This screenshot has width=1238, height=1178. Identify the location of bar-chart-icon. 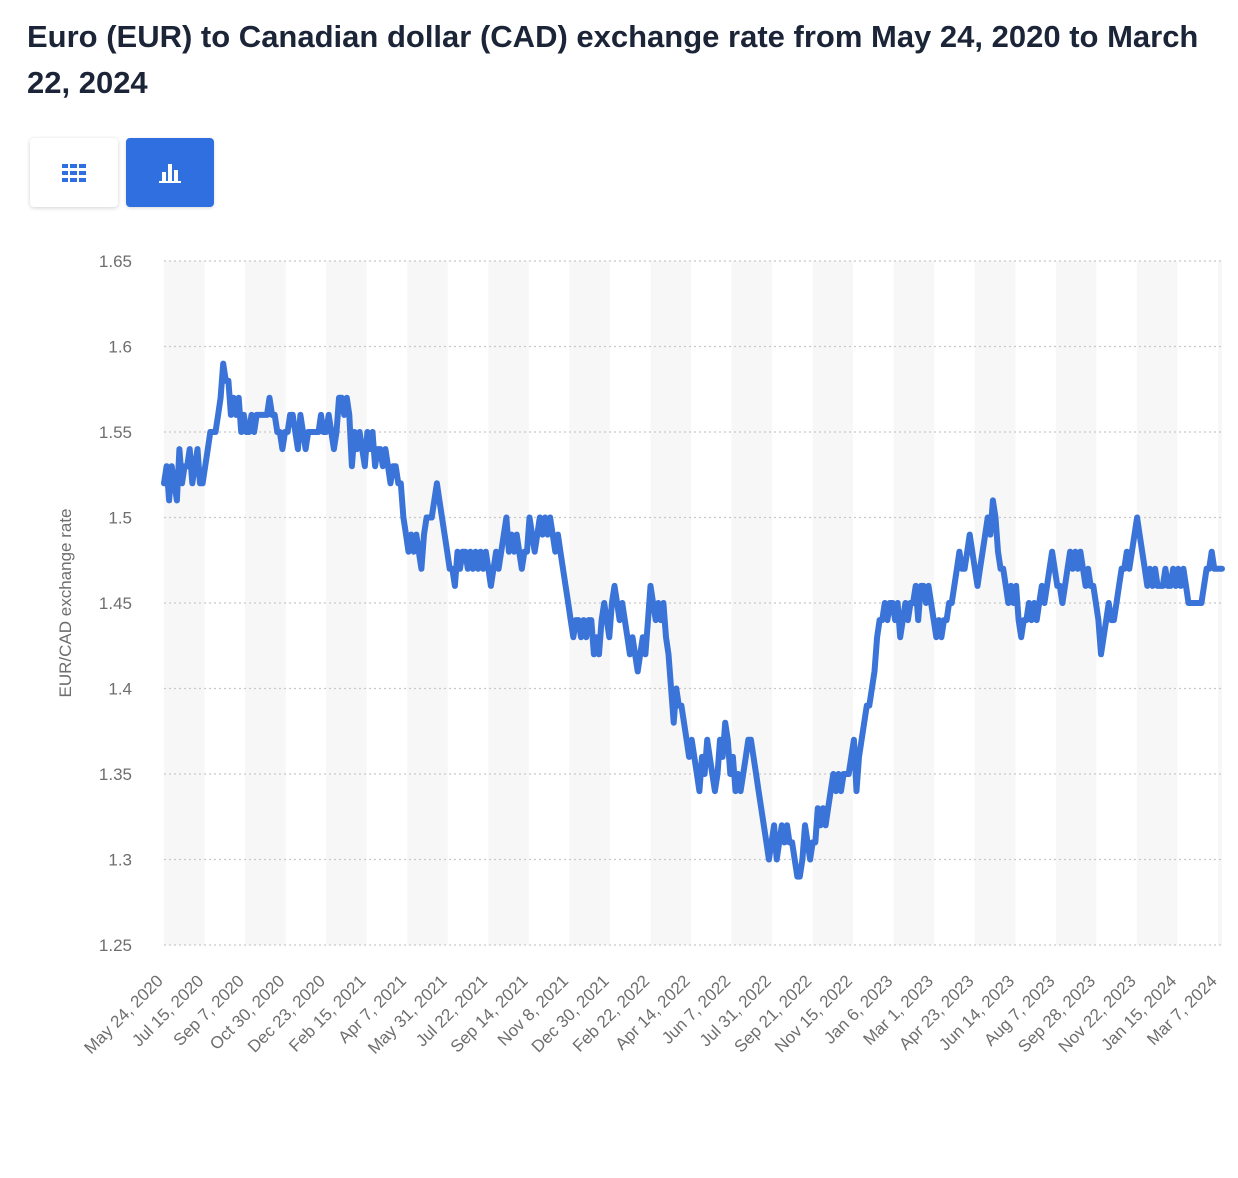
(170, 173).